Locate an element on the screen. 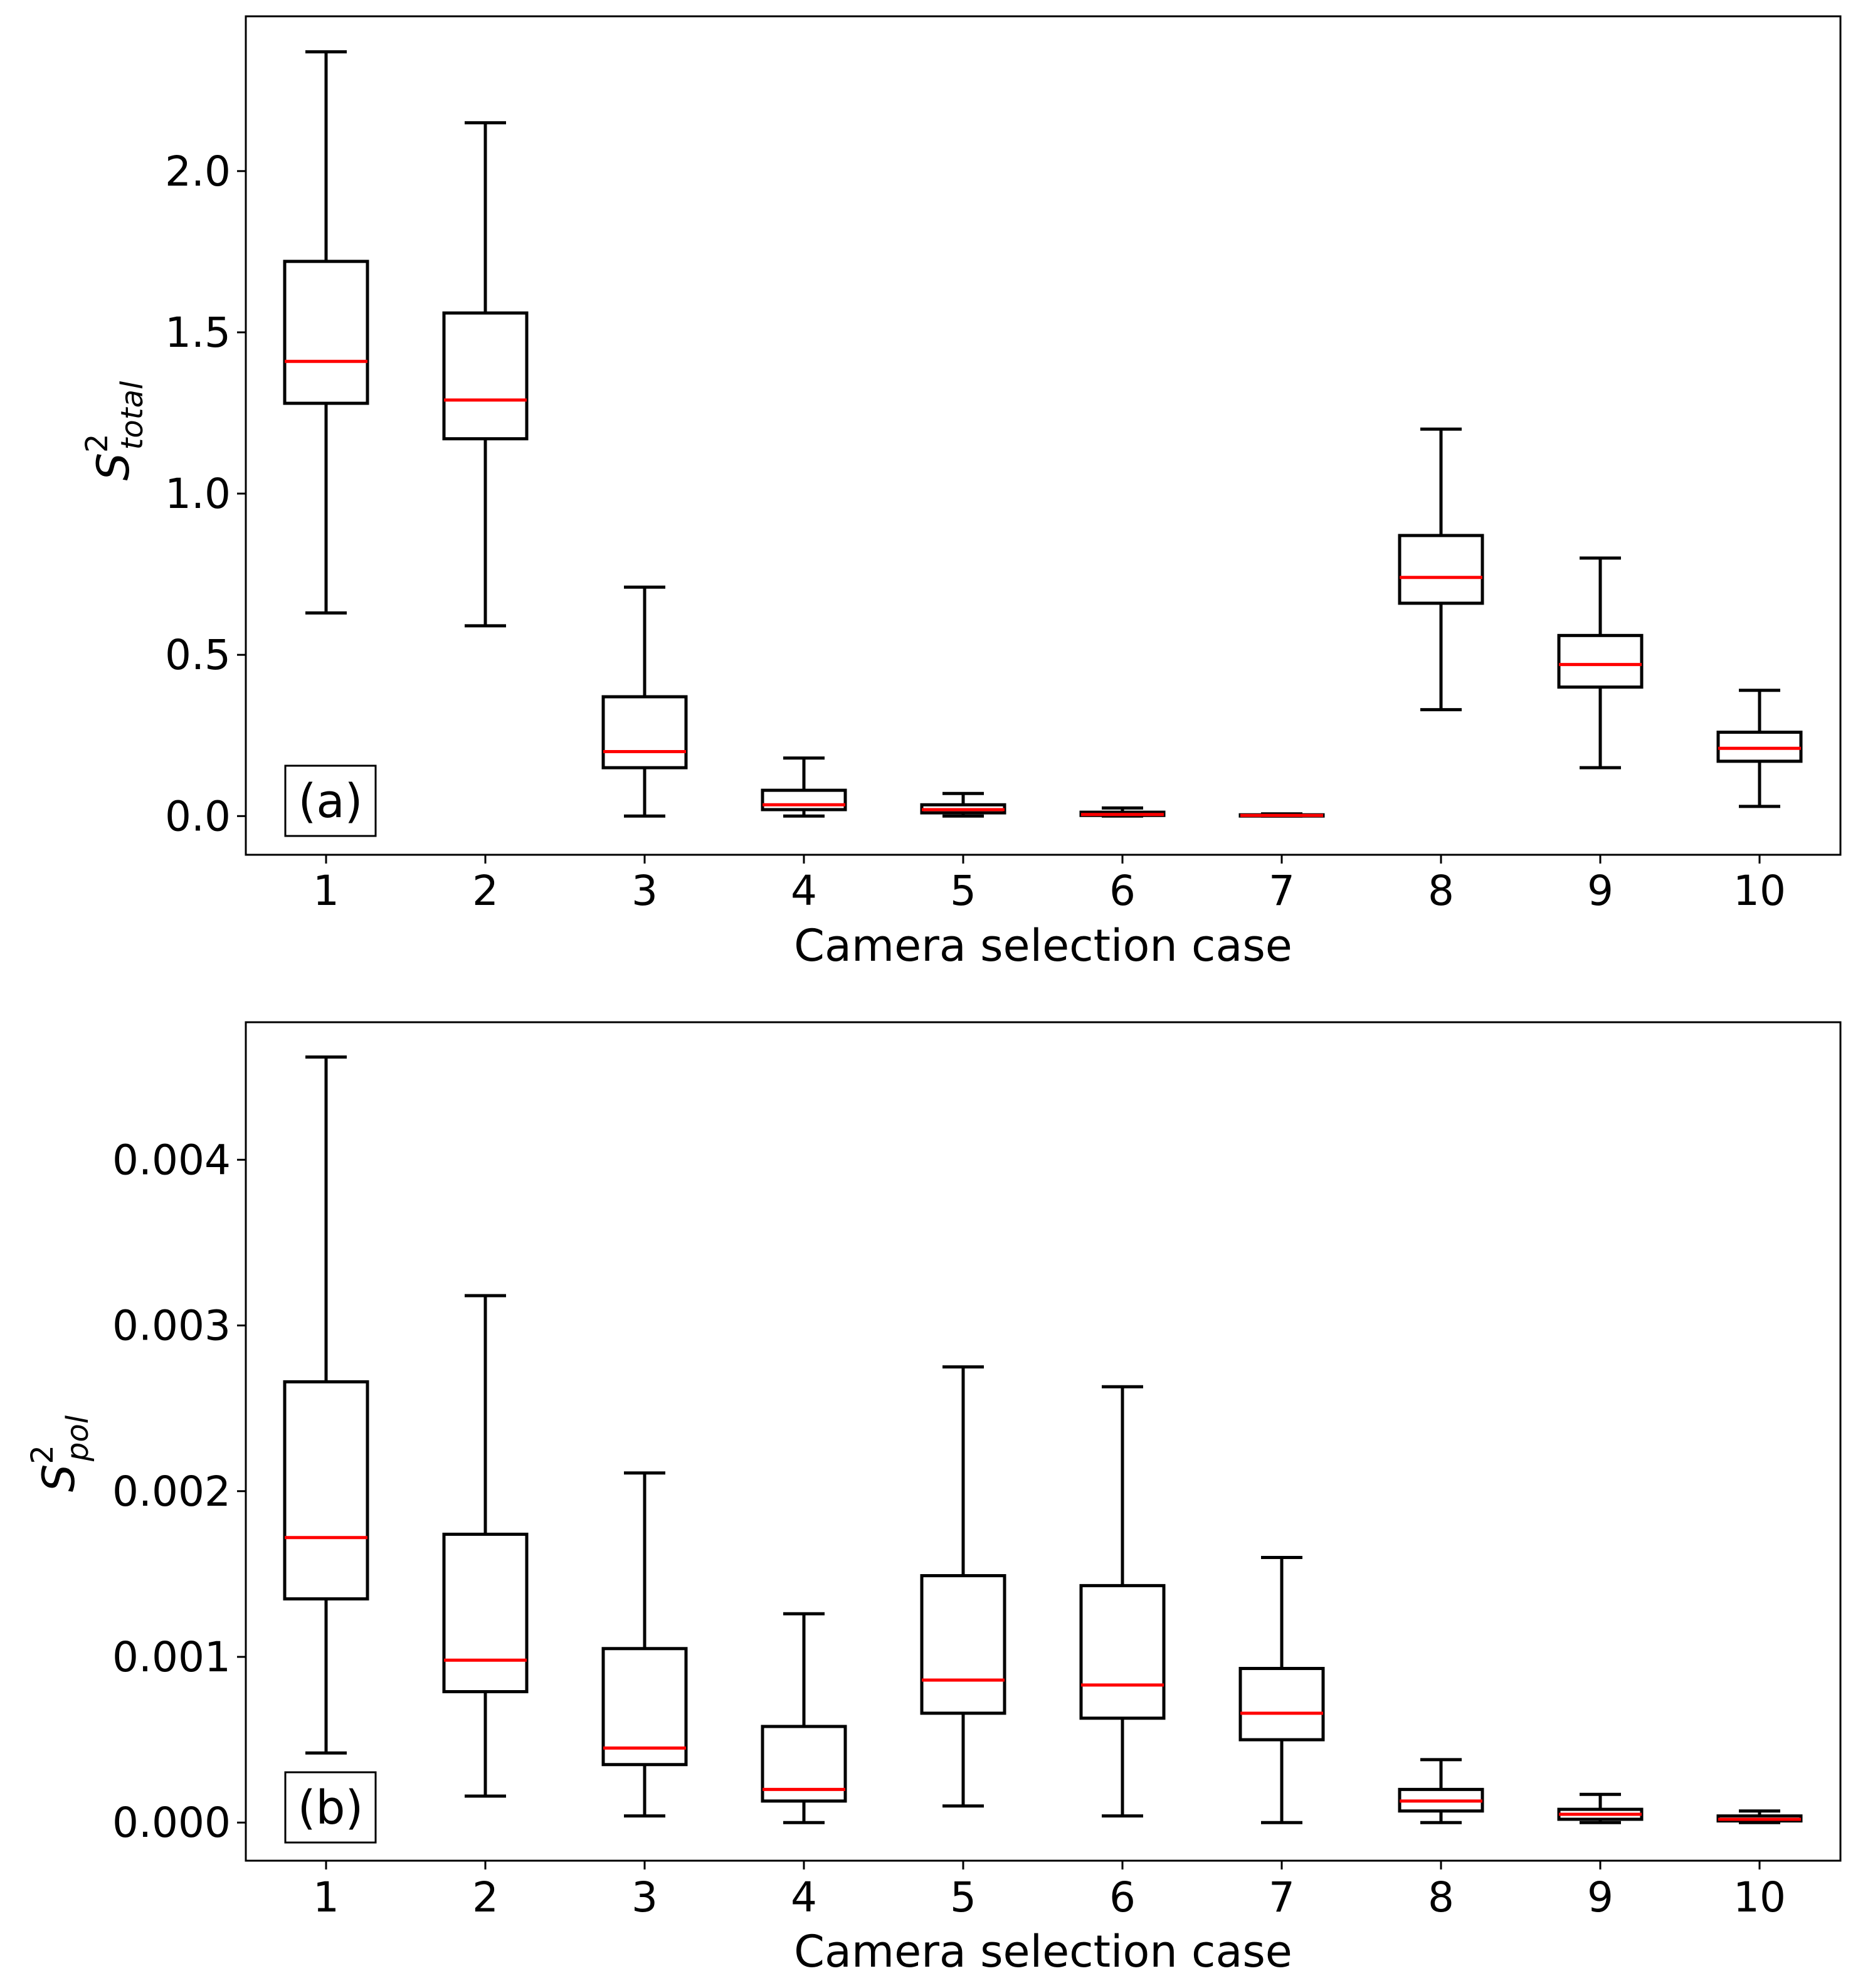  y-tick-label: 0.001 is located at coordinates (172, 1657).